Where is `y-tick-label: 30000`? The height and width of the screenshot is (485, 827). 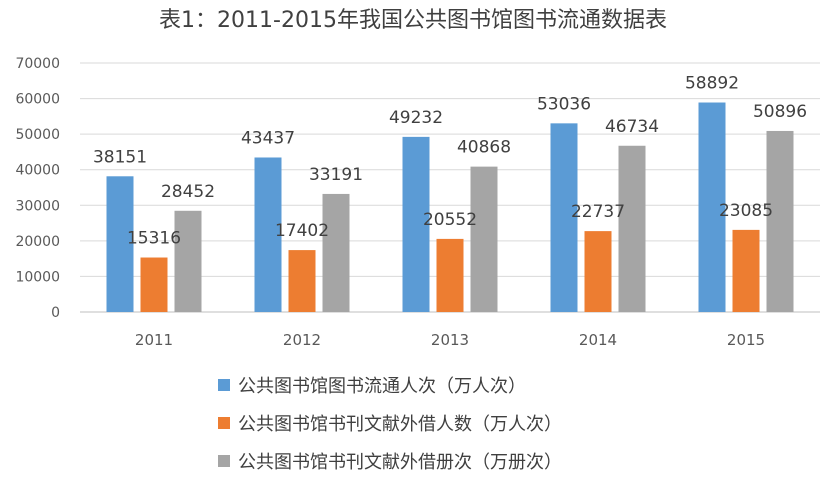 y-tick-label: 30000 is located at coordinates (37, 206).